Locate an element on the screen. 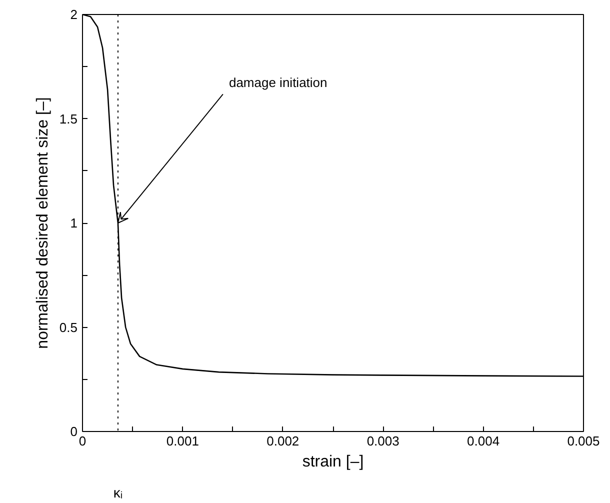 This screenshot has height=503, width=610. x-tick-label: 0.001 is located at coordinates (182, 441).